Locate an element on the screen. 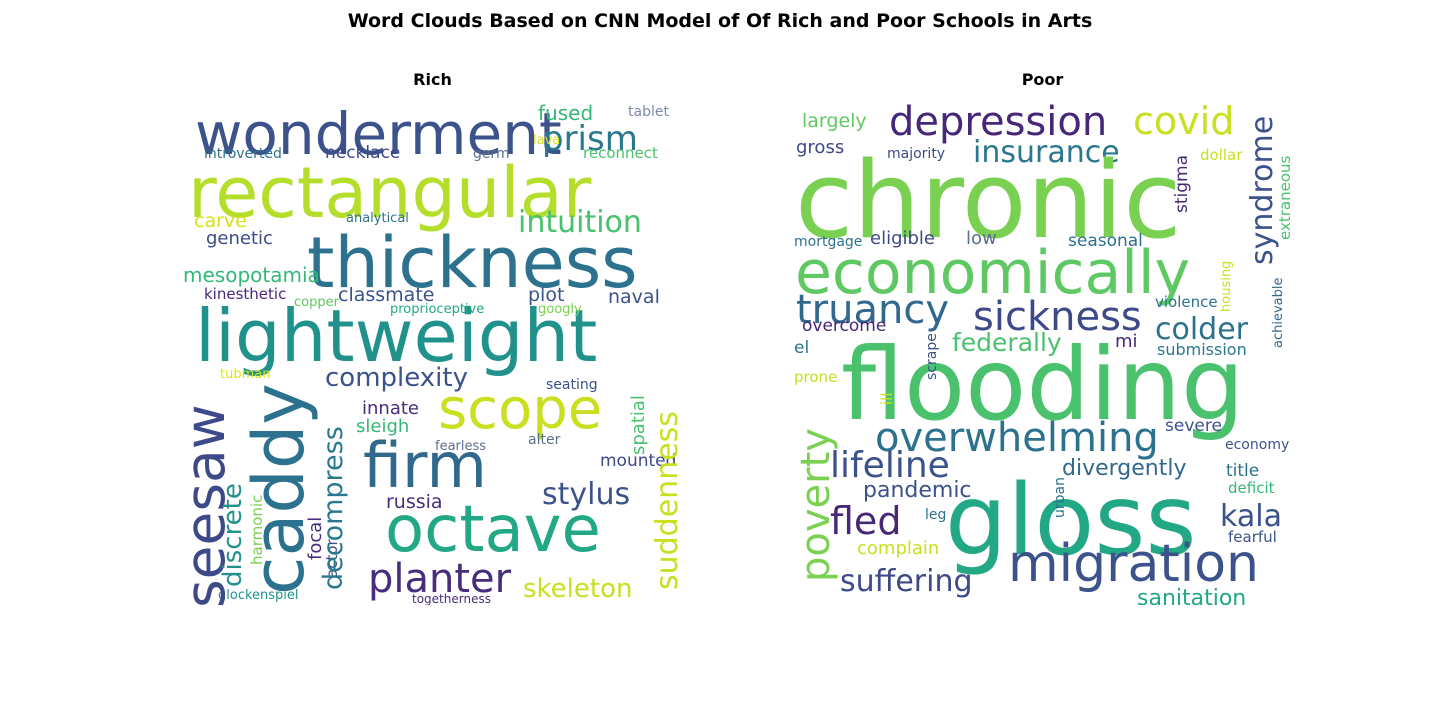 Image resolution: width=1440 pixels, height=720 pixels. cloud-word: low is located at coordinates (981, 238).